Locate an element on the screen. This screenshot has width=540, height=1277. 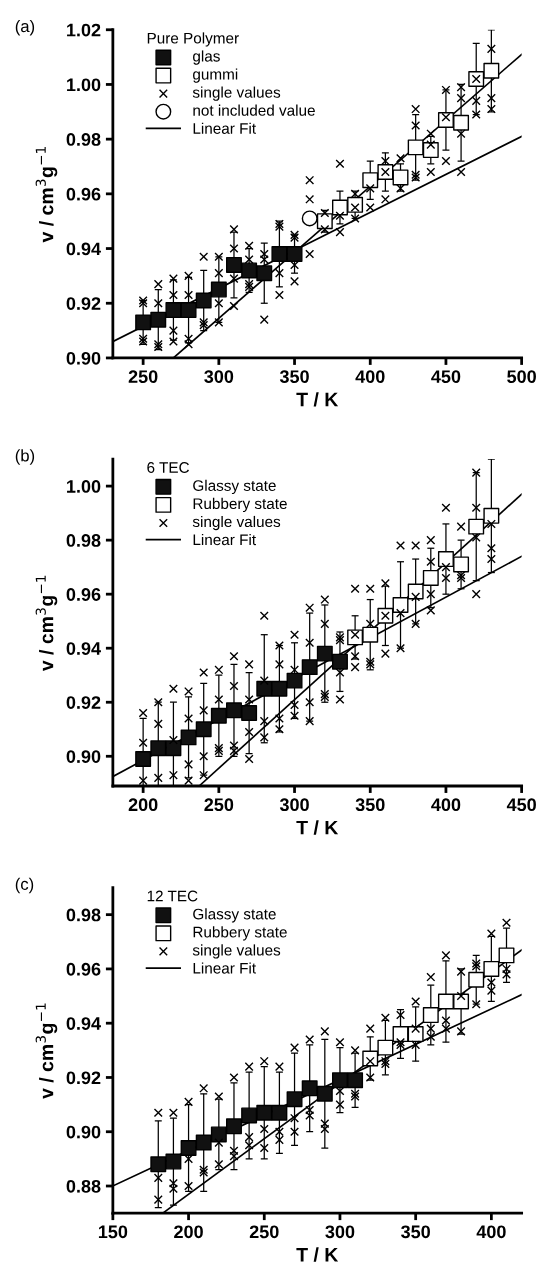
y-tick-label: 0.94 is located at coordinates (83, 1023).